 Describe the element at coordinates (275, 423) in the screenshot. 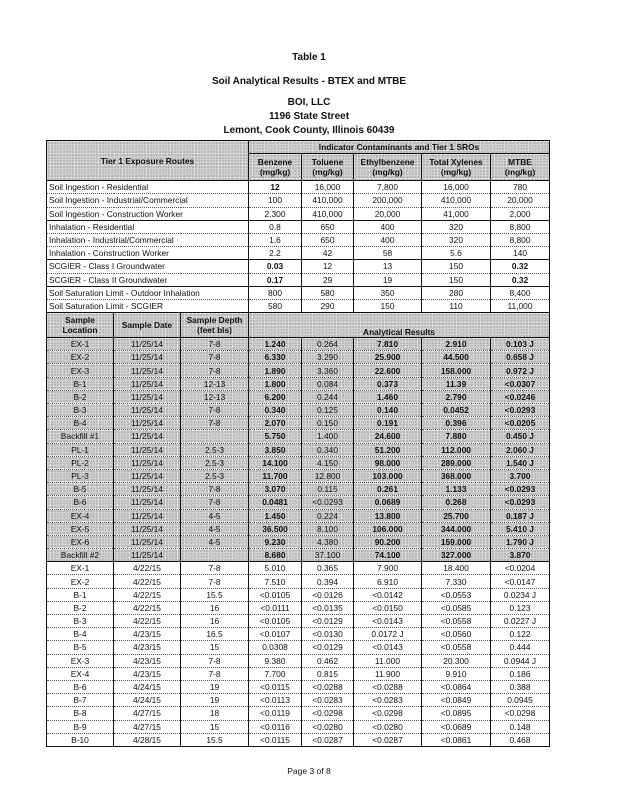

I see `result-value: 2.070` at that location.